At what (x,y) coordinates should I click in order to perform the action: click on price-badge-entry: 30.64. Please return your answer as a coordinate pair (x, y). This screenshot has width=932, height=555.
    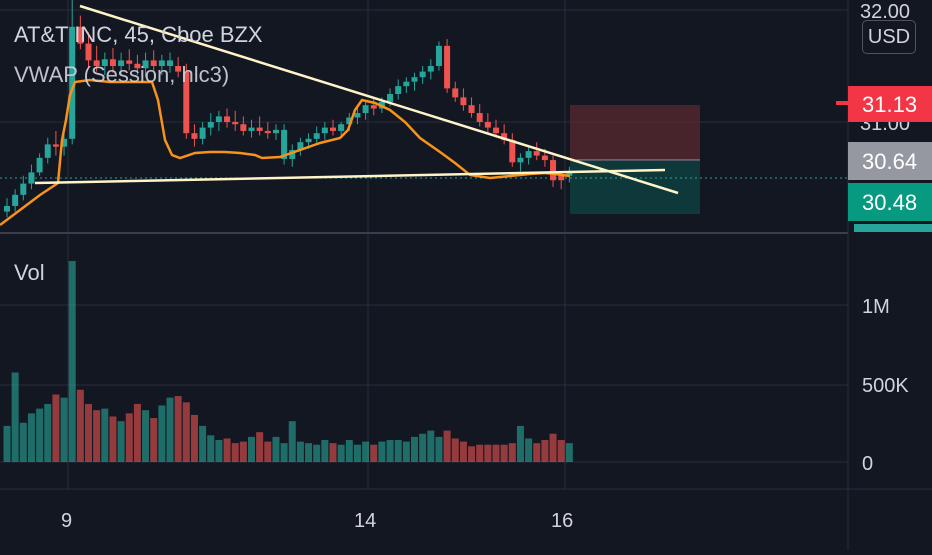
    Looking at the image, I should click on (890, 161).